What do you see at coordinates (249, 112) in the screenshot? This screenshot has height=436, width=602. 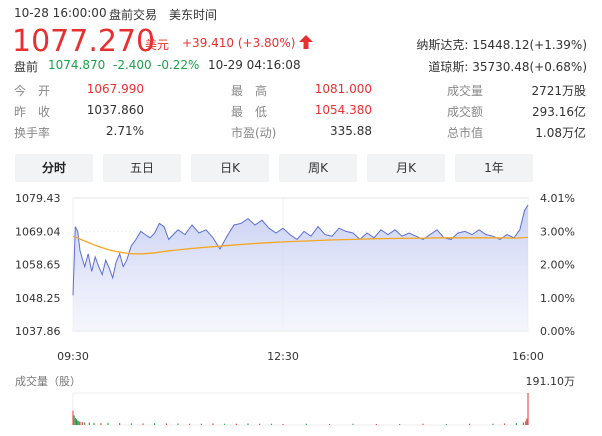 I see `stat-label: 最 低` at bounding box center [249, 112].